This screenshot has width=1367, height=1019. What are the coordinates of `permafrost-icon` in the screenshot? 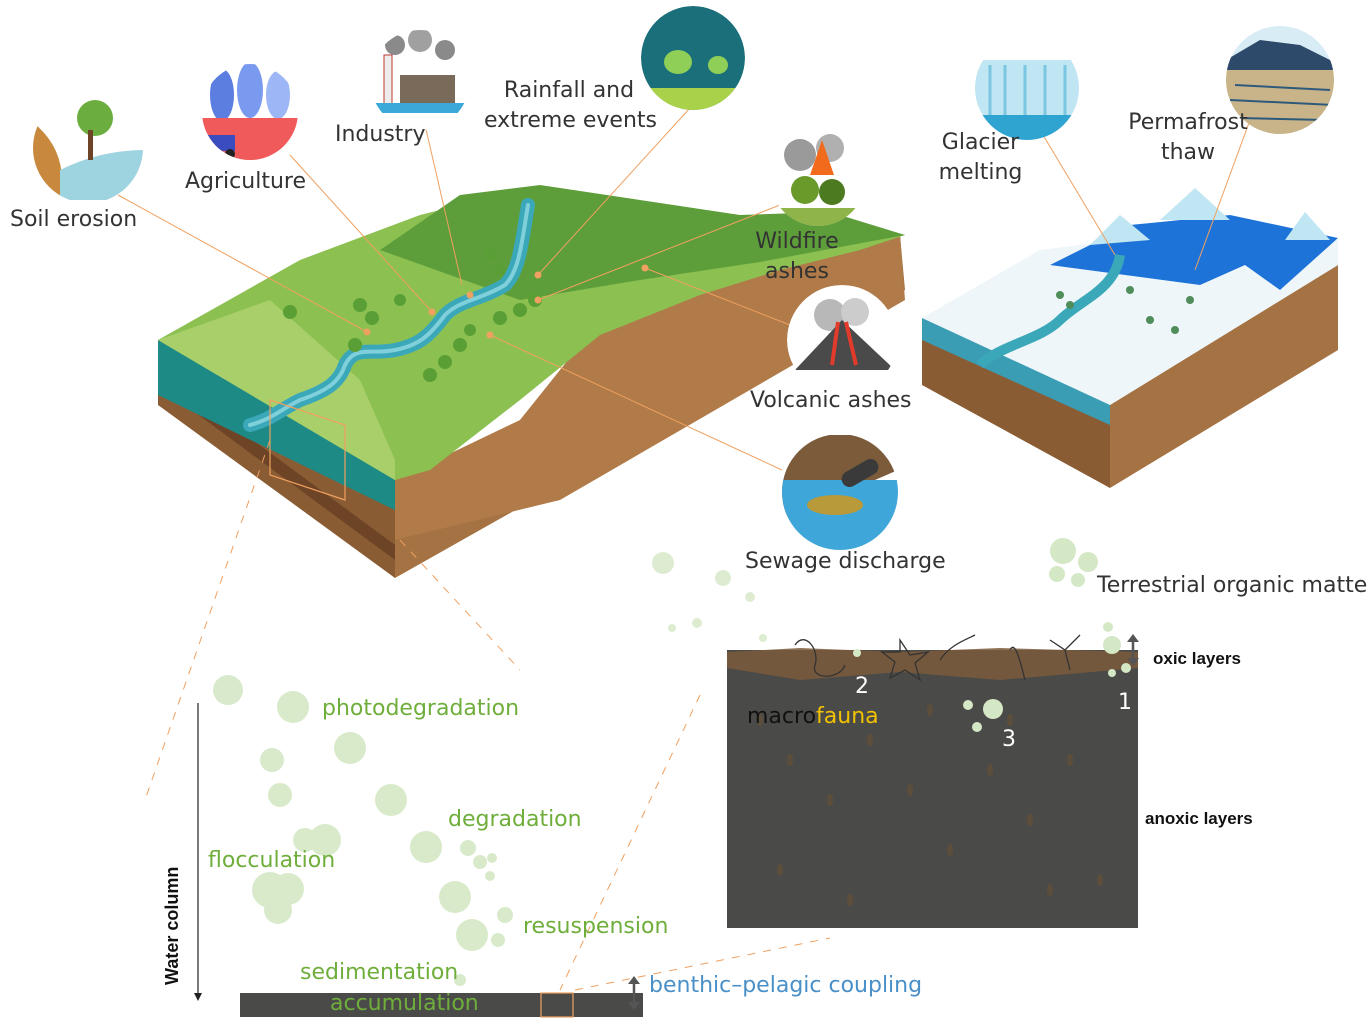 It's located at (1280, 80).